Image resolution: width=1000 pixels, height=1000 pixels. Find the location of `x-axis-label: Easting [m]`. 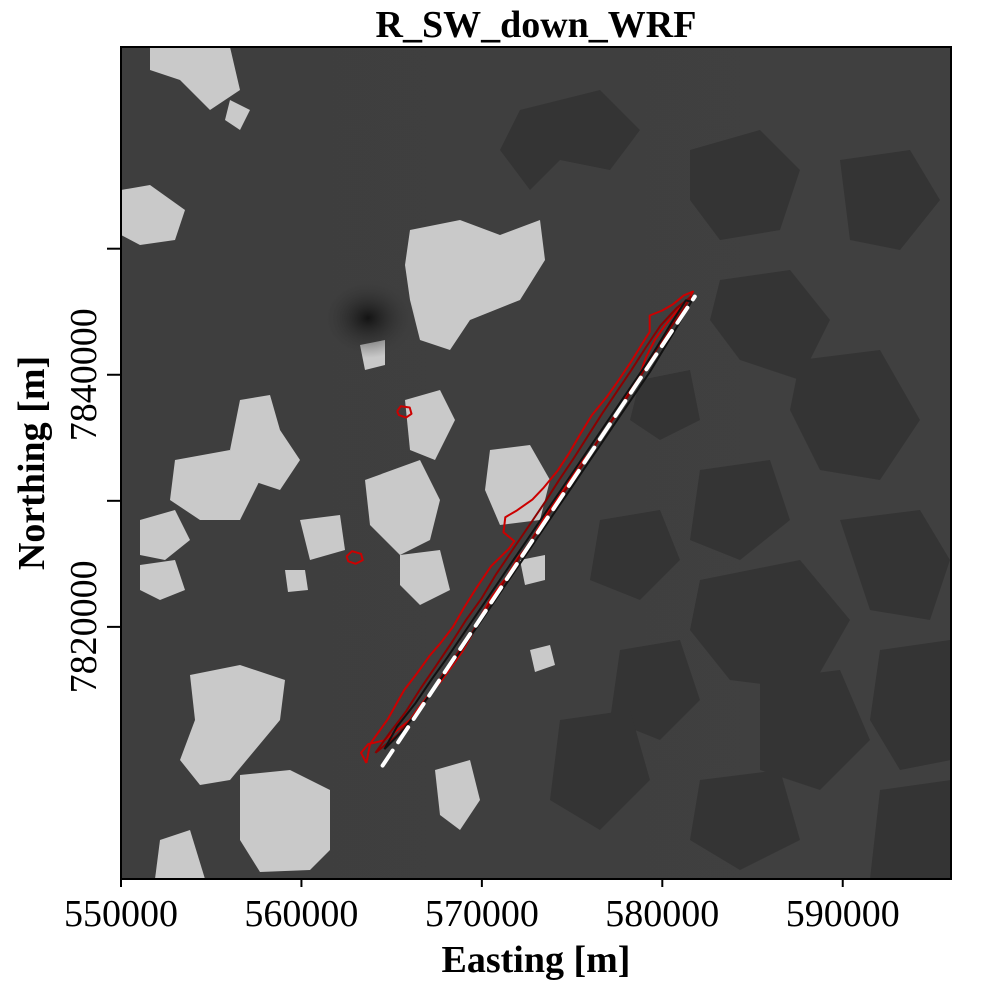

x-axis-label: Easting [m] is located at coordinates (536, 960).